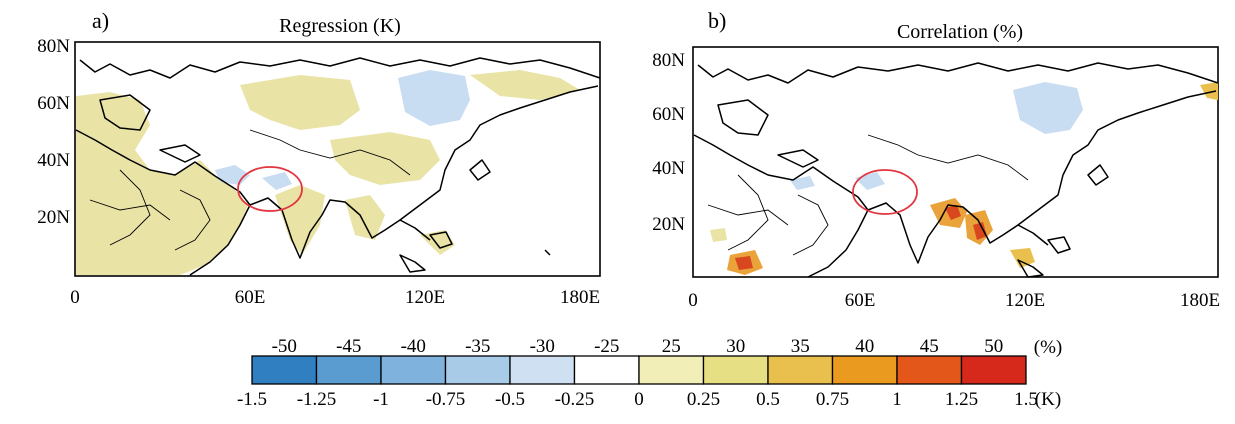 Image resolution: width=1235 pixels, height=424 pixels. Describe the element at coordinates (864, 346) in the screenshot. I see `colorbar-top-label: 40` at that location.